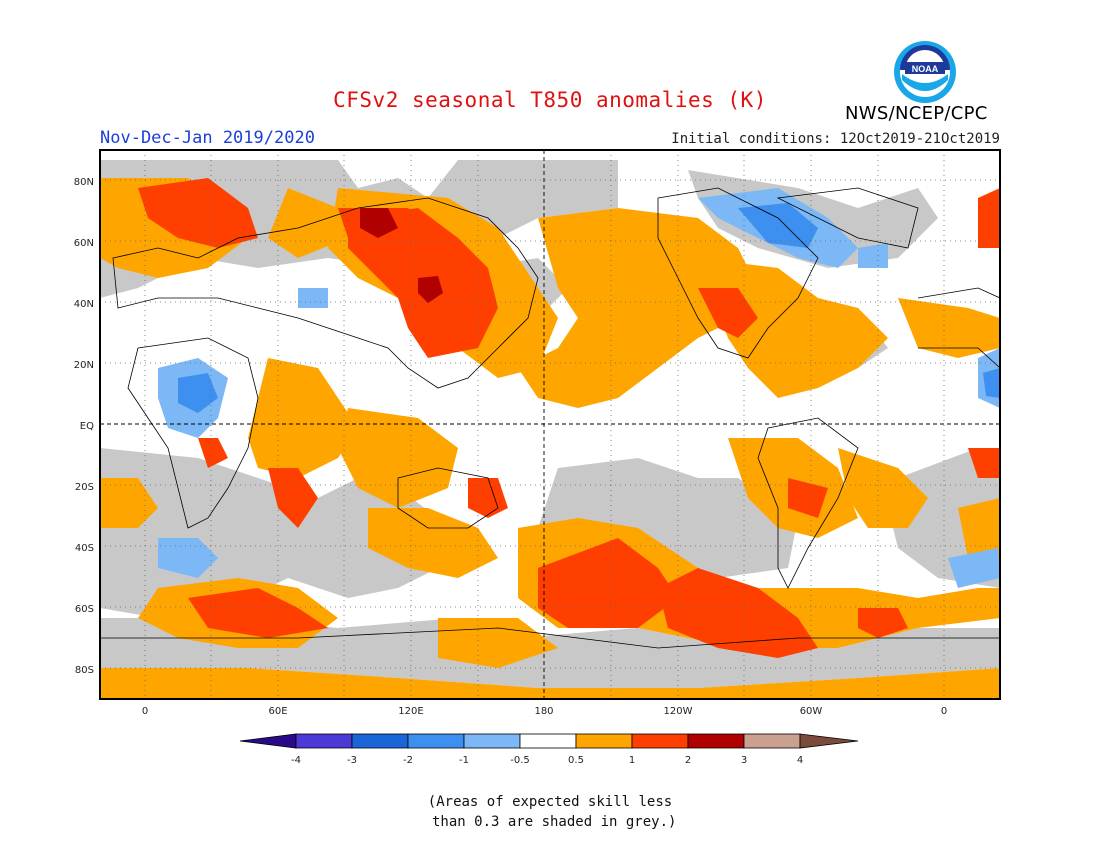 This screenshot has height=850, width=1100. What do you see at coordinates (84, 182) in the screenshot?
I see `lat-label: 80N` at bounding box center [84, 182].